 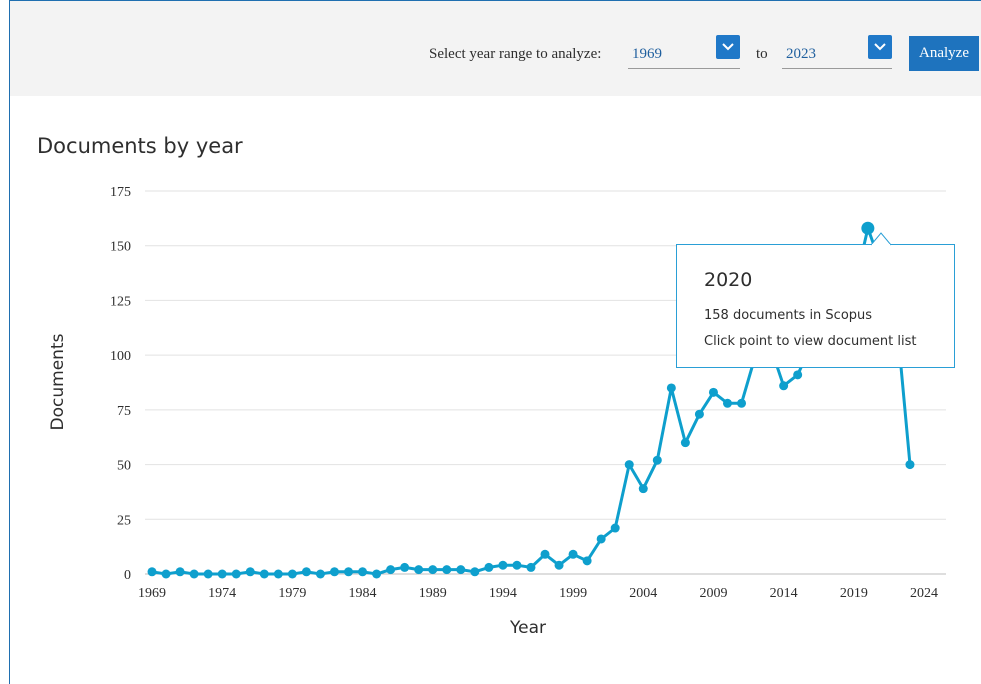 I want to click on x-tick-label: 1994, so click(x=503, y=593).